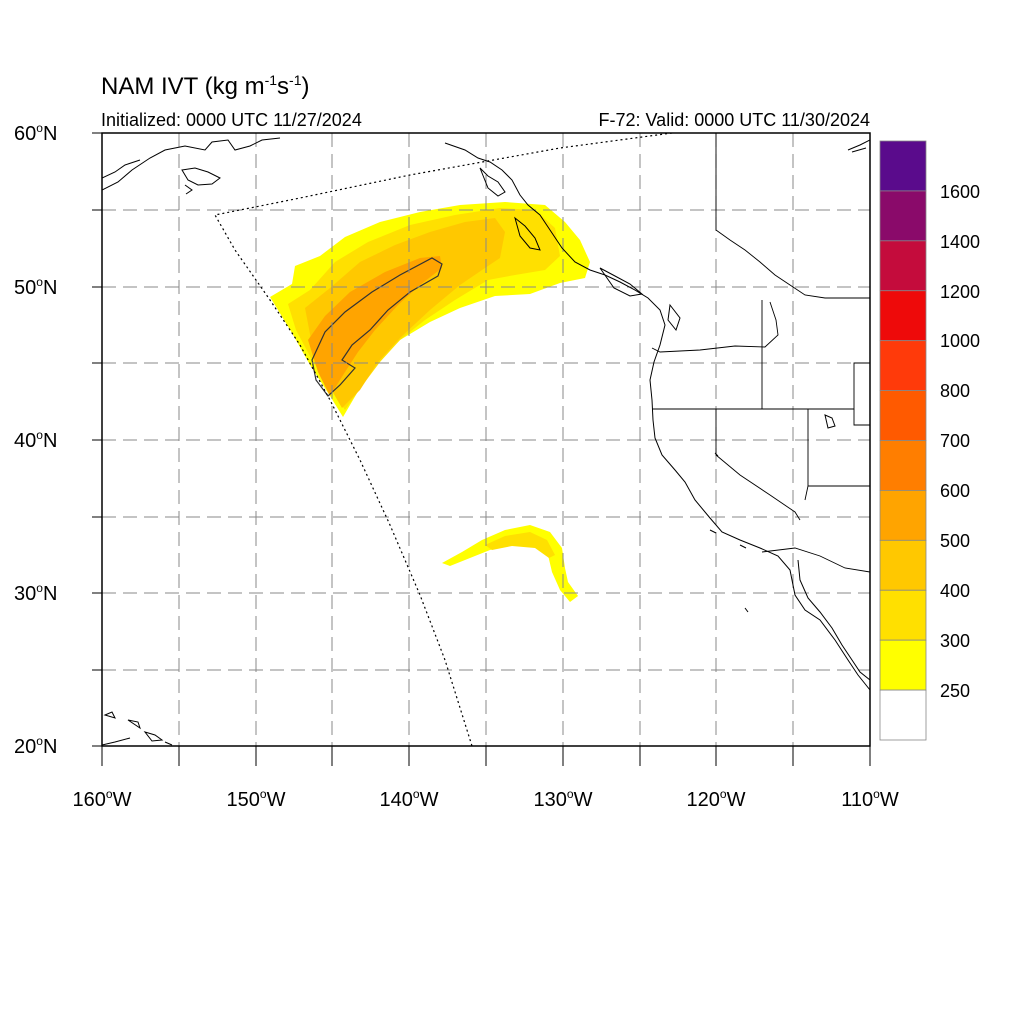 This screenshot has height=1024, width=1024. I want to click on colorbar-label: 600, so click(955, 491).